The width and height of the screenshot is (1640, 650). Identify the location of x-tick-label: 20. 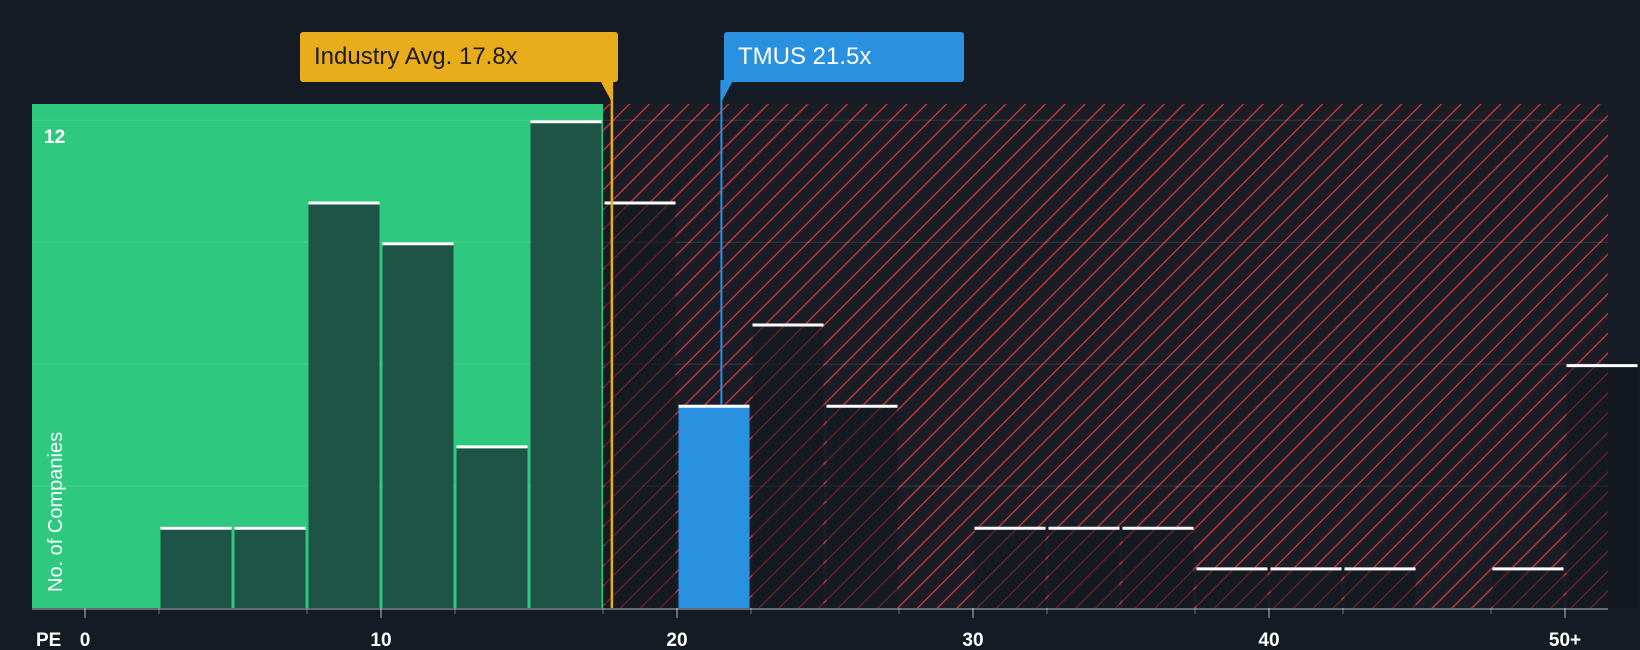
(676, 640).